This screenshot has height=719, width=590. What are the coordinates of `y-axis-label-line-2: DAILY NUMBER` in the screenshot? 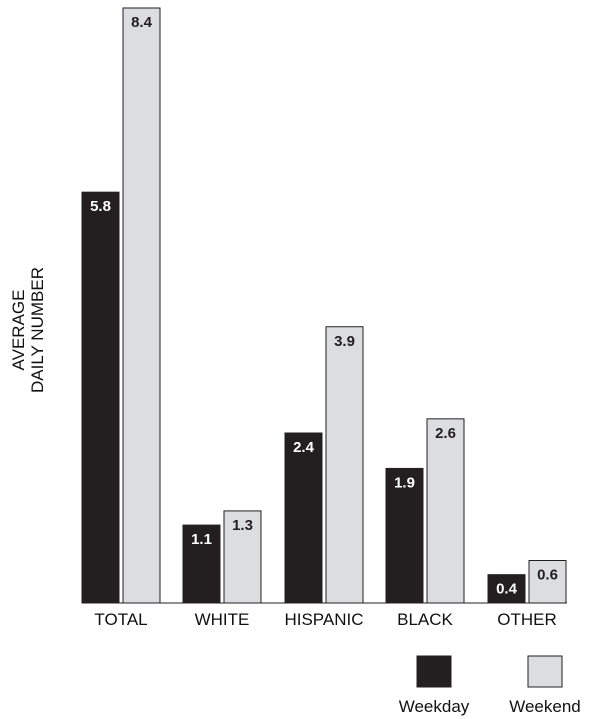 It's located at (37, 330).